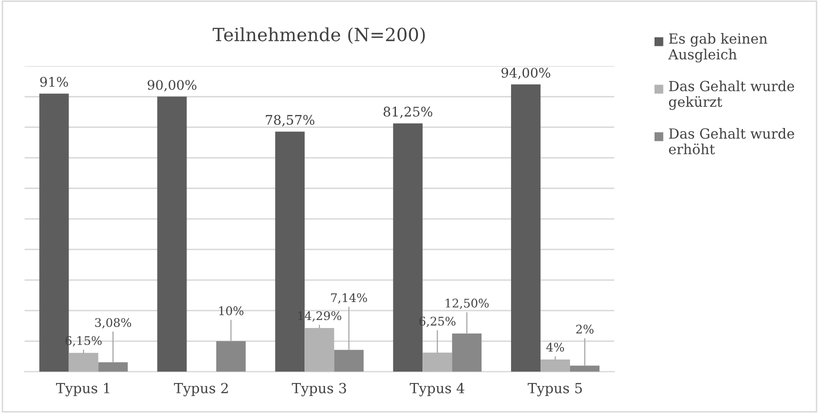 This screenshot has height=413, width=819. What do you see at coordinates (172, 86) in the screenshot?
I see `data-label: 90,00%` at bounding box center [172, 86].